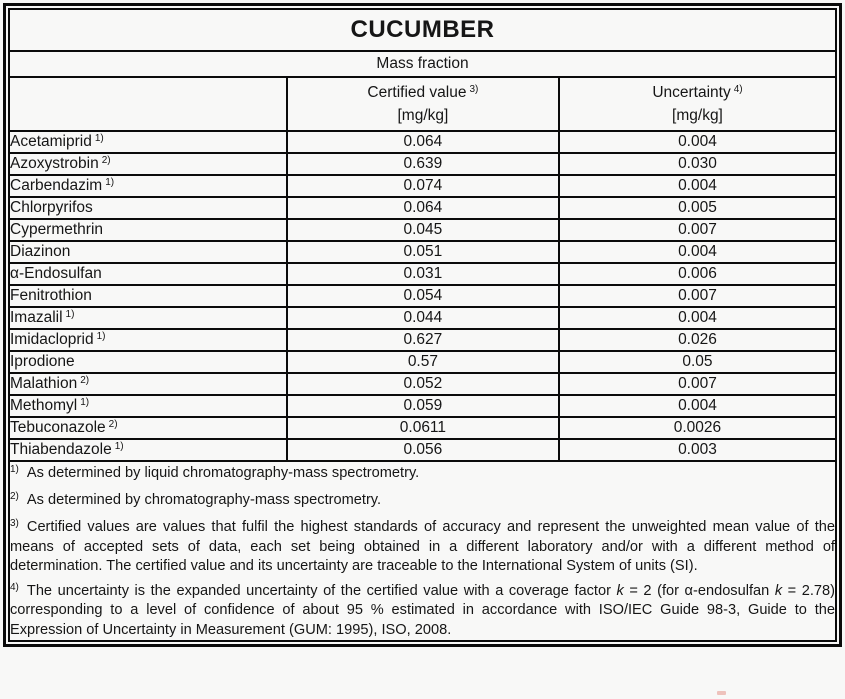 The width and height of the screenshot is (845, 699). Describe the element at coordinates (148, 142) in the screenshot. I see `analyte-name-cell: Acetamiprid 1)` at that location.